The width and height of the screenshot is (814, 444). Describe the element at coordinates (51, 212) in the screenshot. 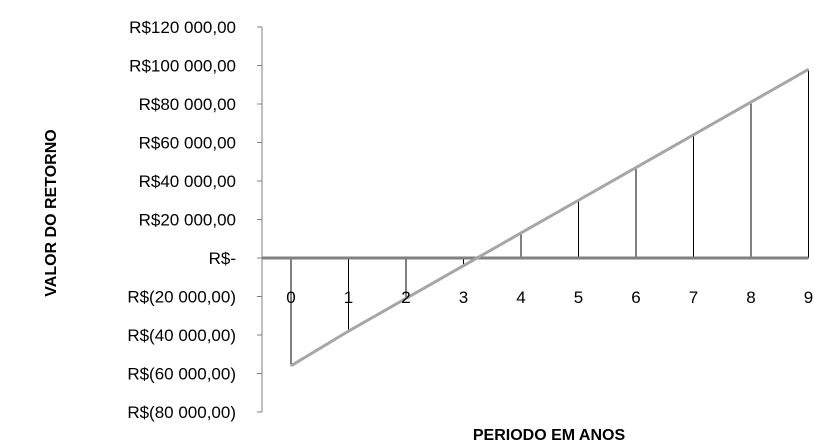

I see `y-axis-title: VALOR DO RETORNO` at that location.